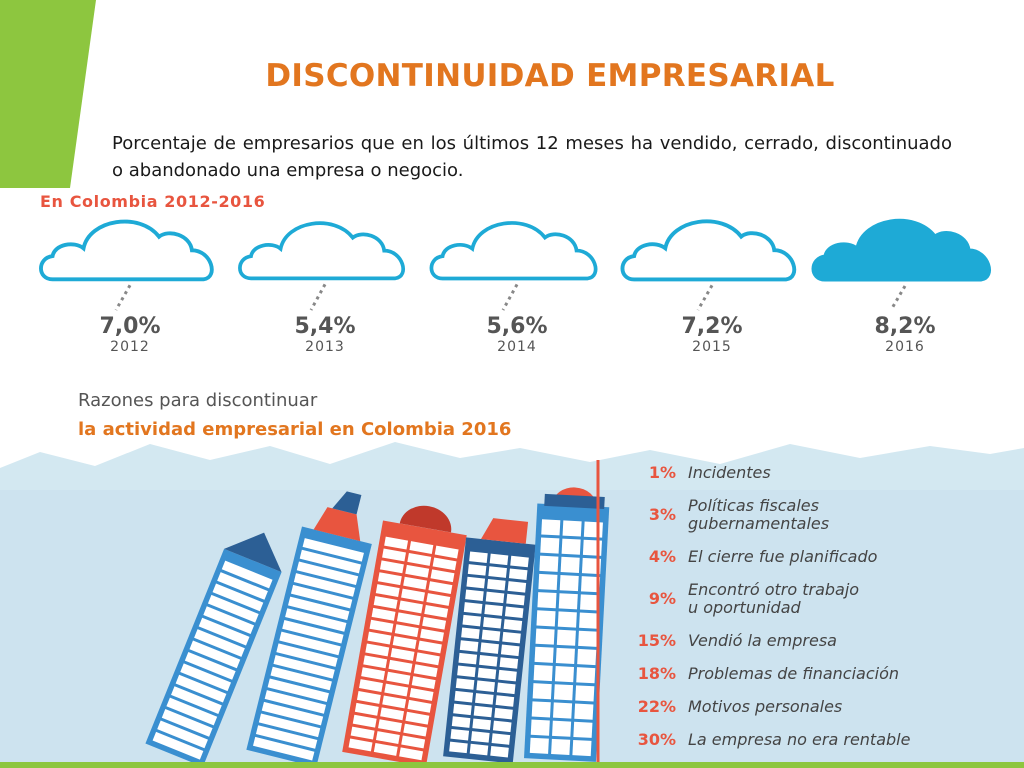 The width and height of the screenshot is (1024, 768). What do you see at coordinates (48, 94) in the screenshot?
I see `green-accent-band` at bounding box center [48, 94].